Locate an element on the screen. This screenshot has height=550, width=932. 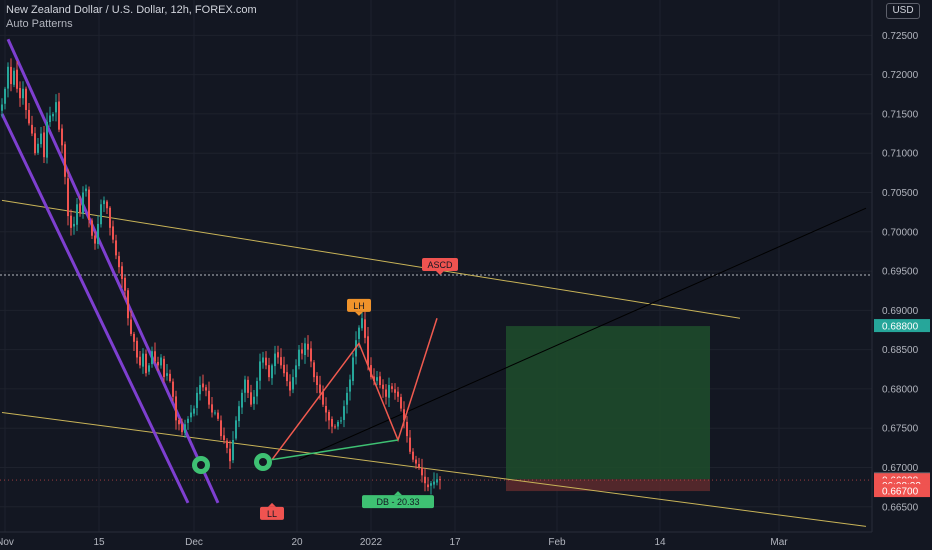
price-axis-tick: 0.68500 is located at coordinates (900, 350).